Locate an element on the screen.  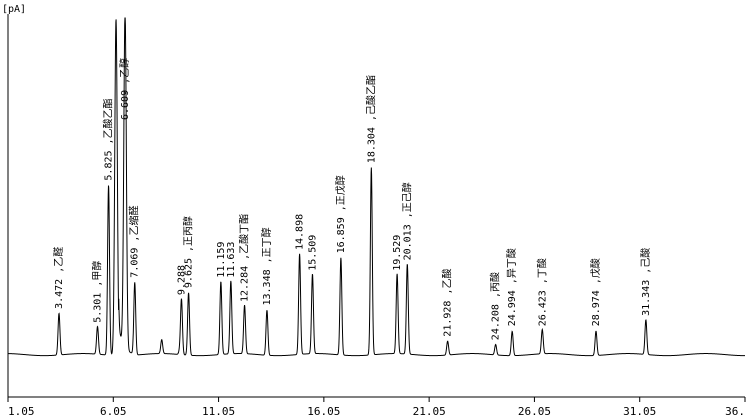
peak-label: 20.013 ,正己醇 is located at coordinates (406, 221).